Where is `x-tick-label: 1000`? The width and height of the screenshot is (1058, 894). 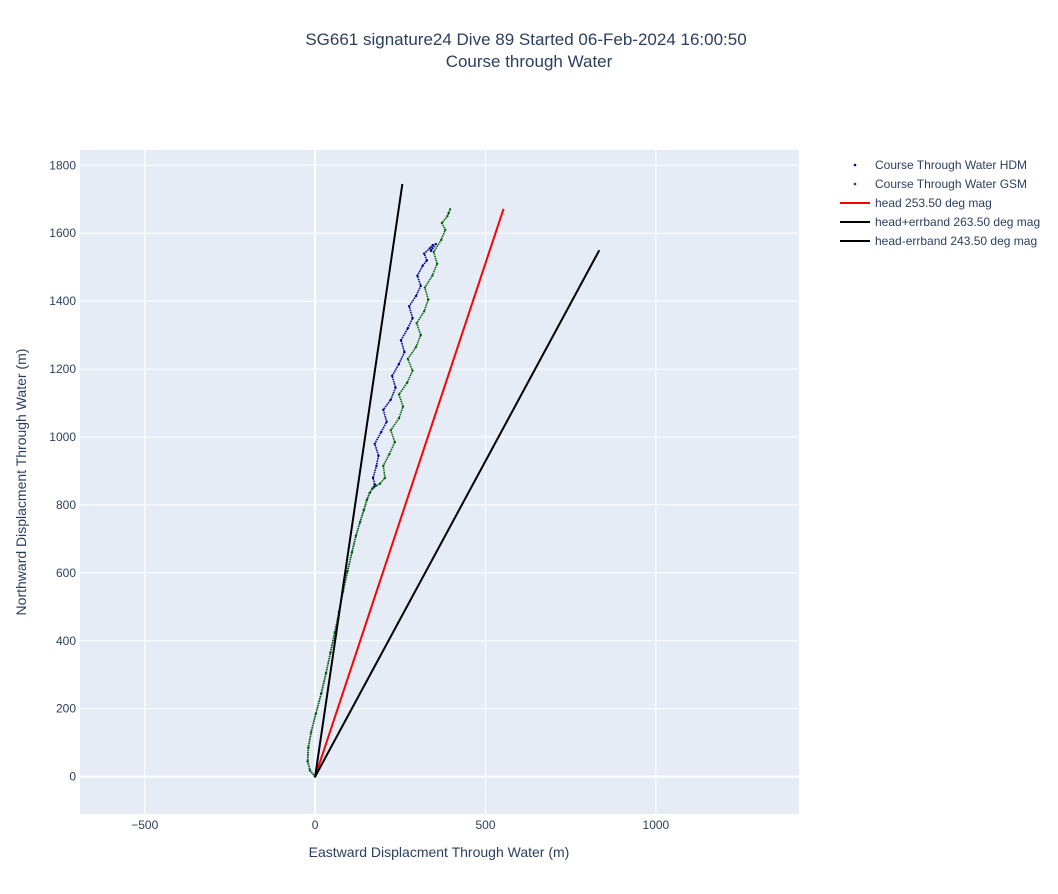 x-tick-label: 1000 is located at coordinates (656, 825).